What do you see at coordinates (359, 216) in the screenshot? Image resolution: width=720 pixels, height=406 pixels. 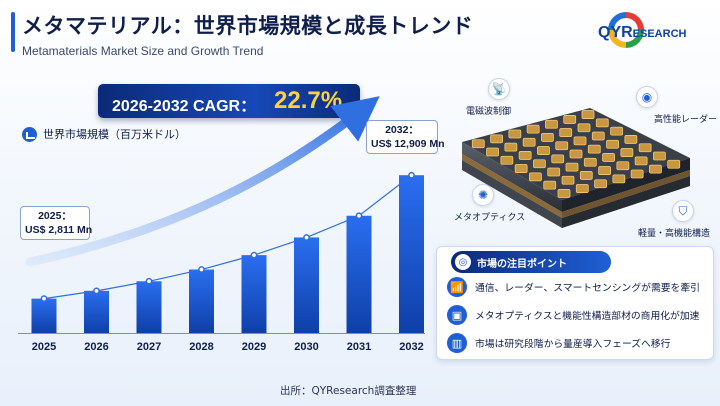 I see `trend-point-2031` at bounding box center [359, 216].